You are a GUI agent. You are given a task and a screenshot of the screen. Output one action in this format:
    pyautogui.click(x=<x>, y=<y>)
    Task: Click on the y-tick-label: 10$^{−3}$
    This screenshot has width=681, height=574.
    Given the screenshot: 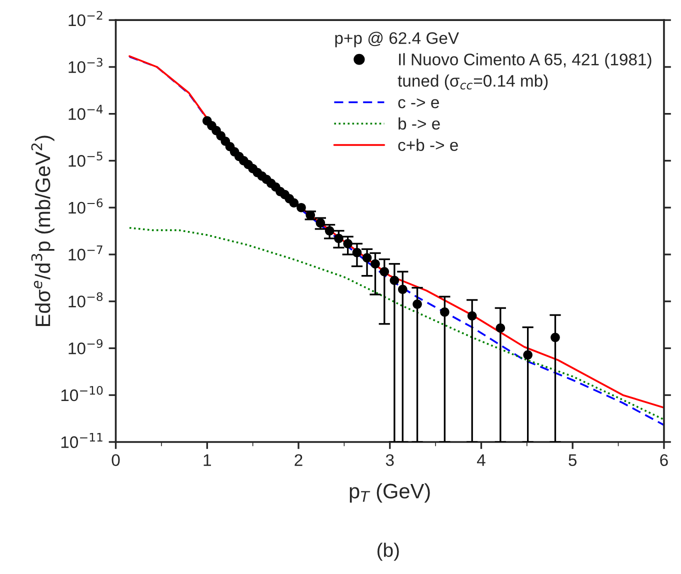 What is the action you would take?
    pyautogui.click(x=85, y=66)
    